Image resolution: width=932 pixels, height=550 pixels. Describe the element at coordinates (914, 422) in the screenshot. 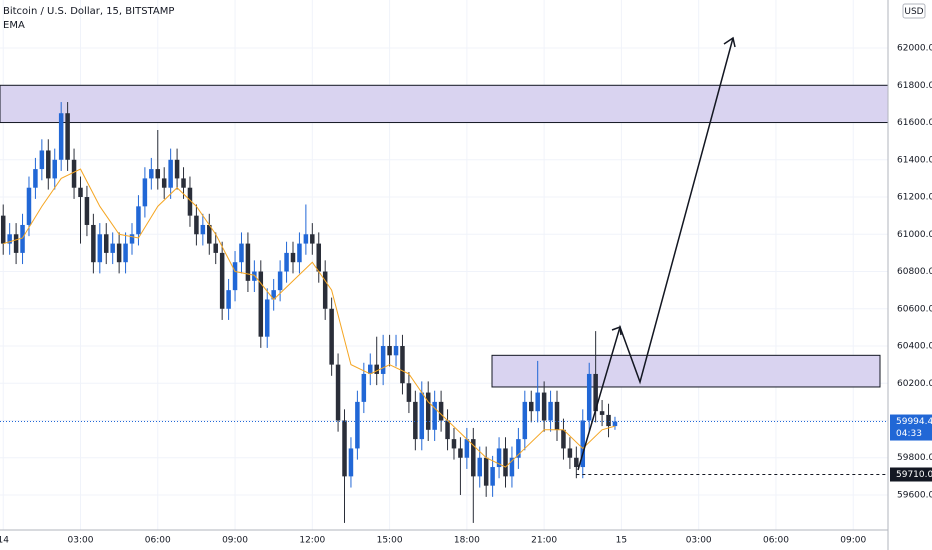

I see `last-price-label: 59994.49` at that location.